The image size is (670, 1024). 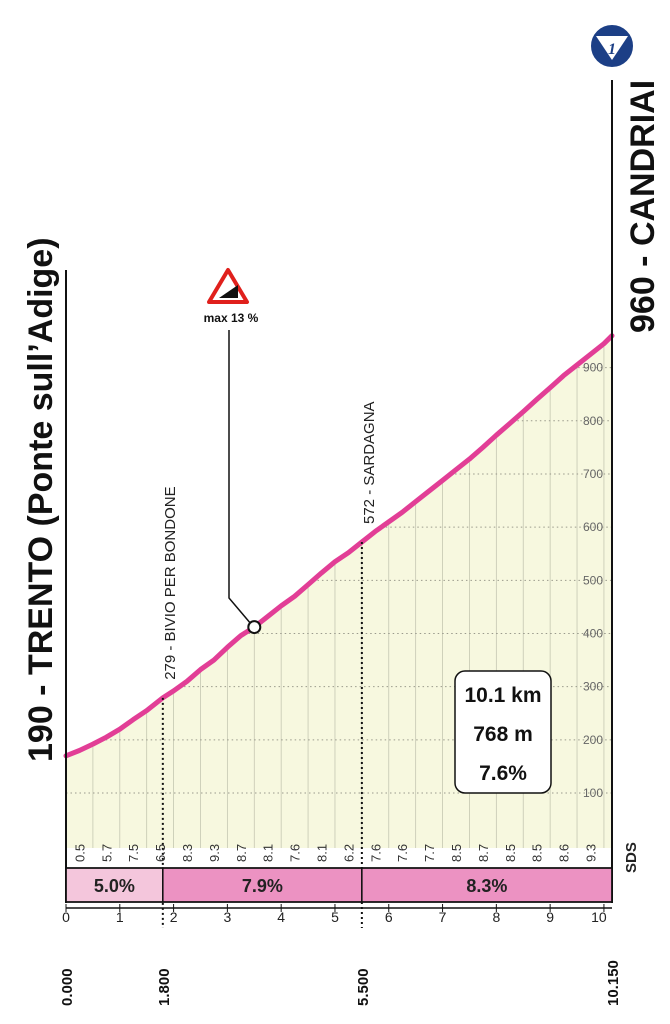 I want to click on gradient-value: 5.7, so click(x=106, y=853).